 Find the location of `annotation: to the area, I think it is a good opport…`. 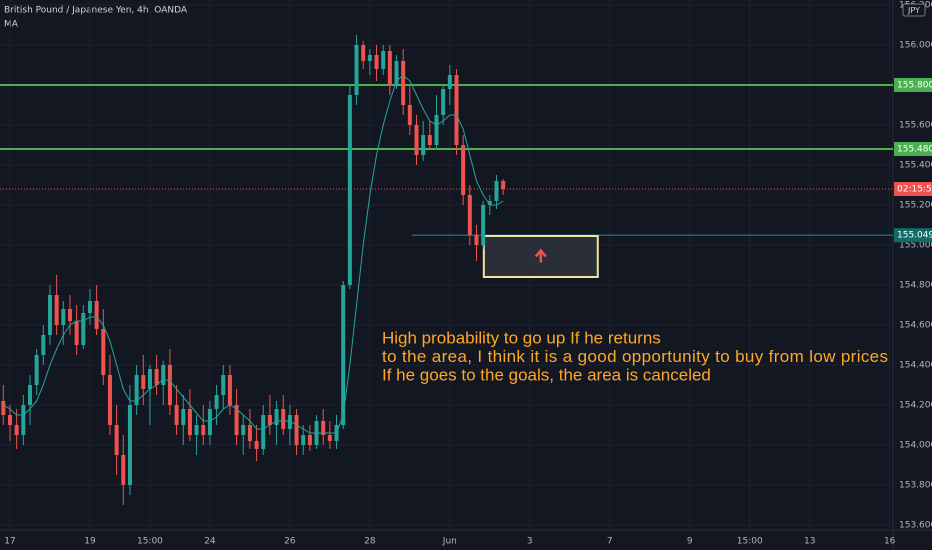

annotation: to the area, I think it is a good opport… is located at coordinates (635, 356).